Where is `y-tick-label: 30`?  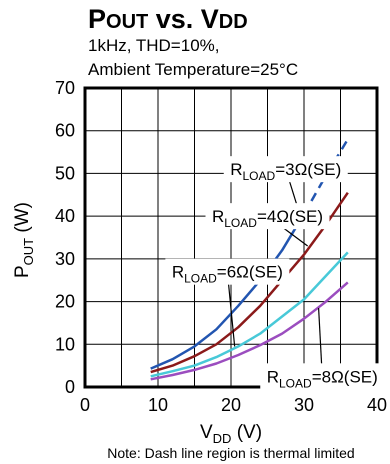
y-tick-label: 30 is located at coordinates (65, 259).